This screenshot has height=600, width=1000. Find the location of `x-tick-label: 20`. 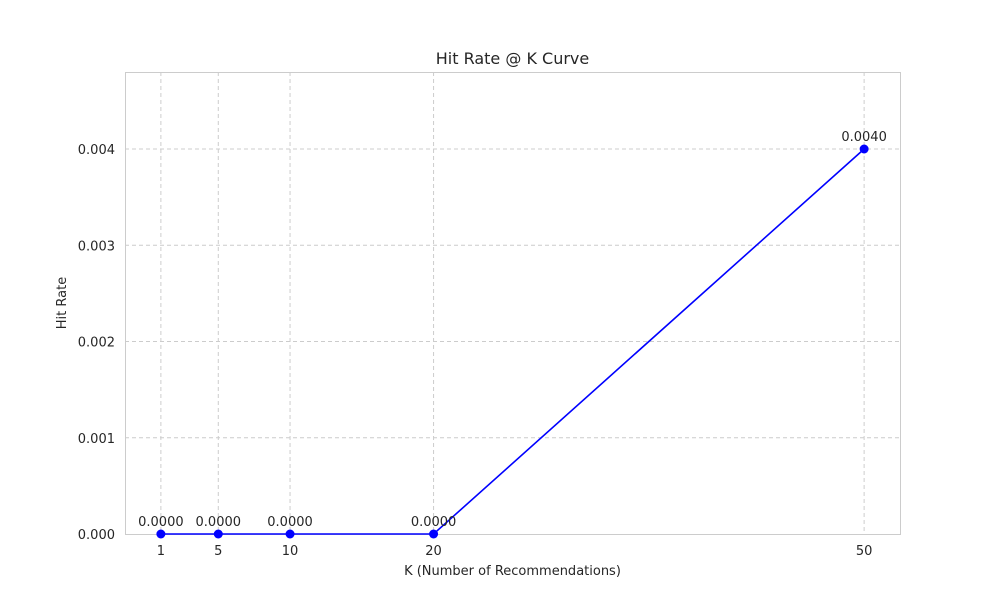

x-tick-label: 20 is located at coordinates (433, 551).